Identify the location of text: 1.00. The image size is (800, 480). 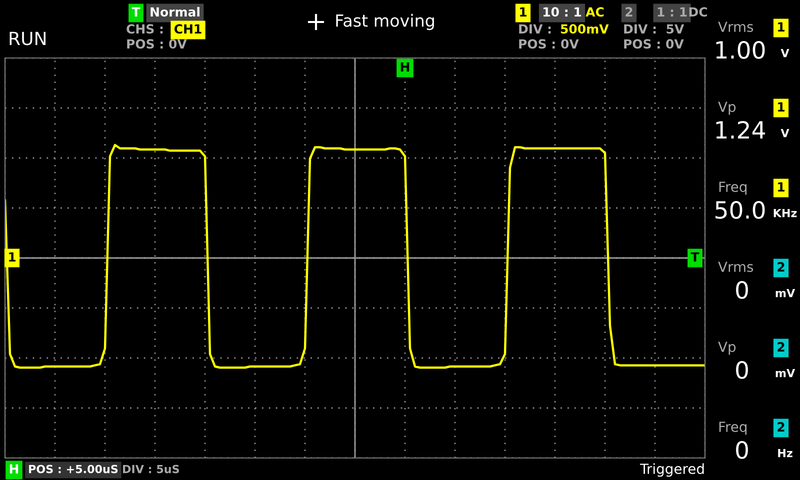
(740, 49).